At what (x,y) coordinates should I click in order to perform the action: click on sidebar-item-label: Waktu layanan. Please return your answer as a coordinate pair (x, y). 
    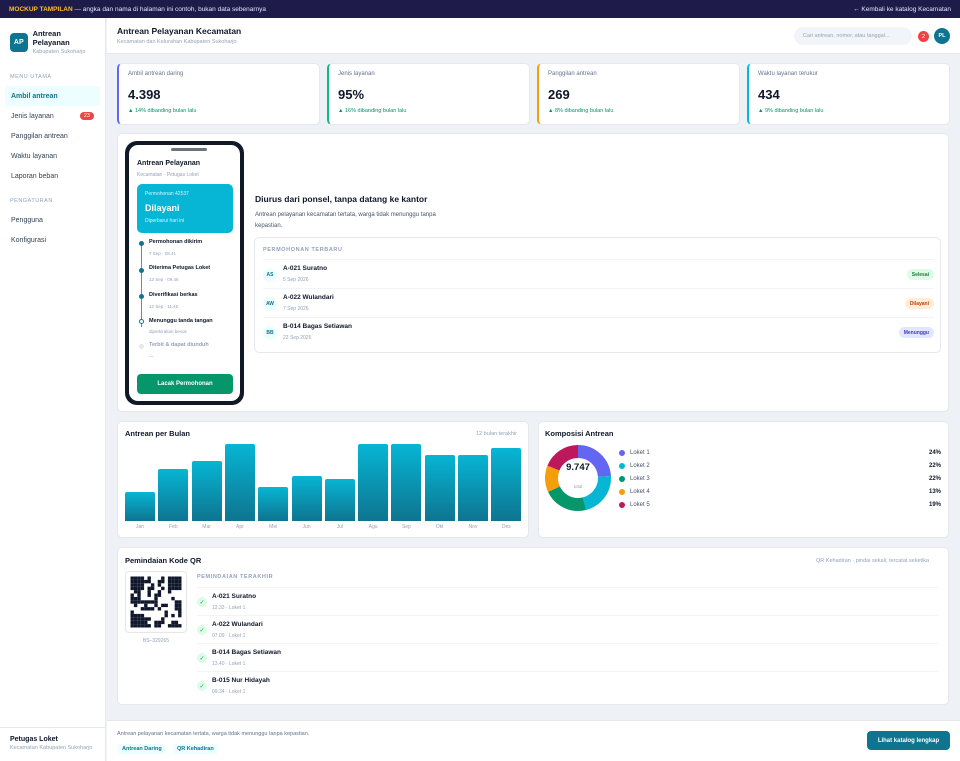
    Looking at the image, I should click on (34, 156).